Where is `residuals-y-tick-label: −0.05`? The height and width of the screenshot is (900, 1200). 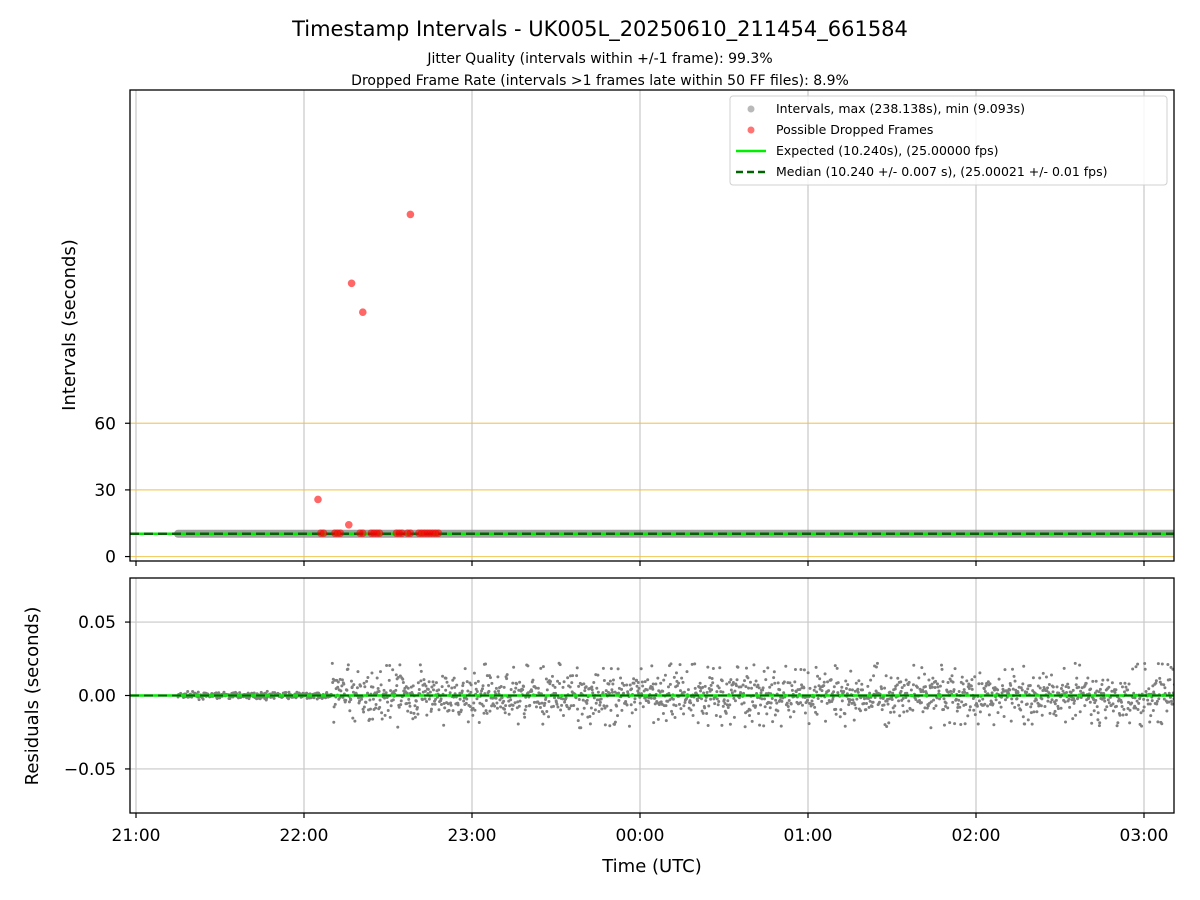
residuals-y-tick-label: −0.05 is located at coordinates (90, 770).